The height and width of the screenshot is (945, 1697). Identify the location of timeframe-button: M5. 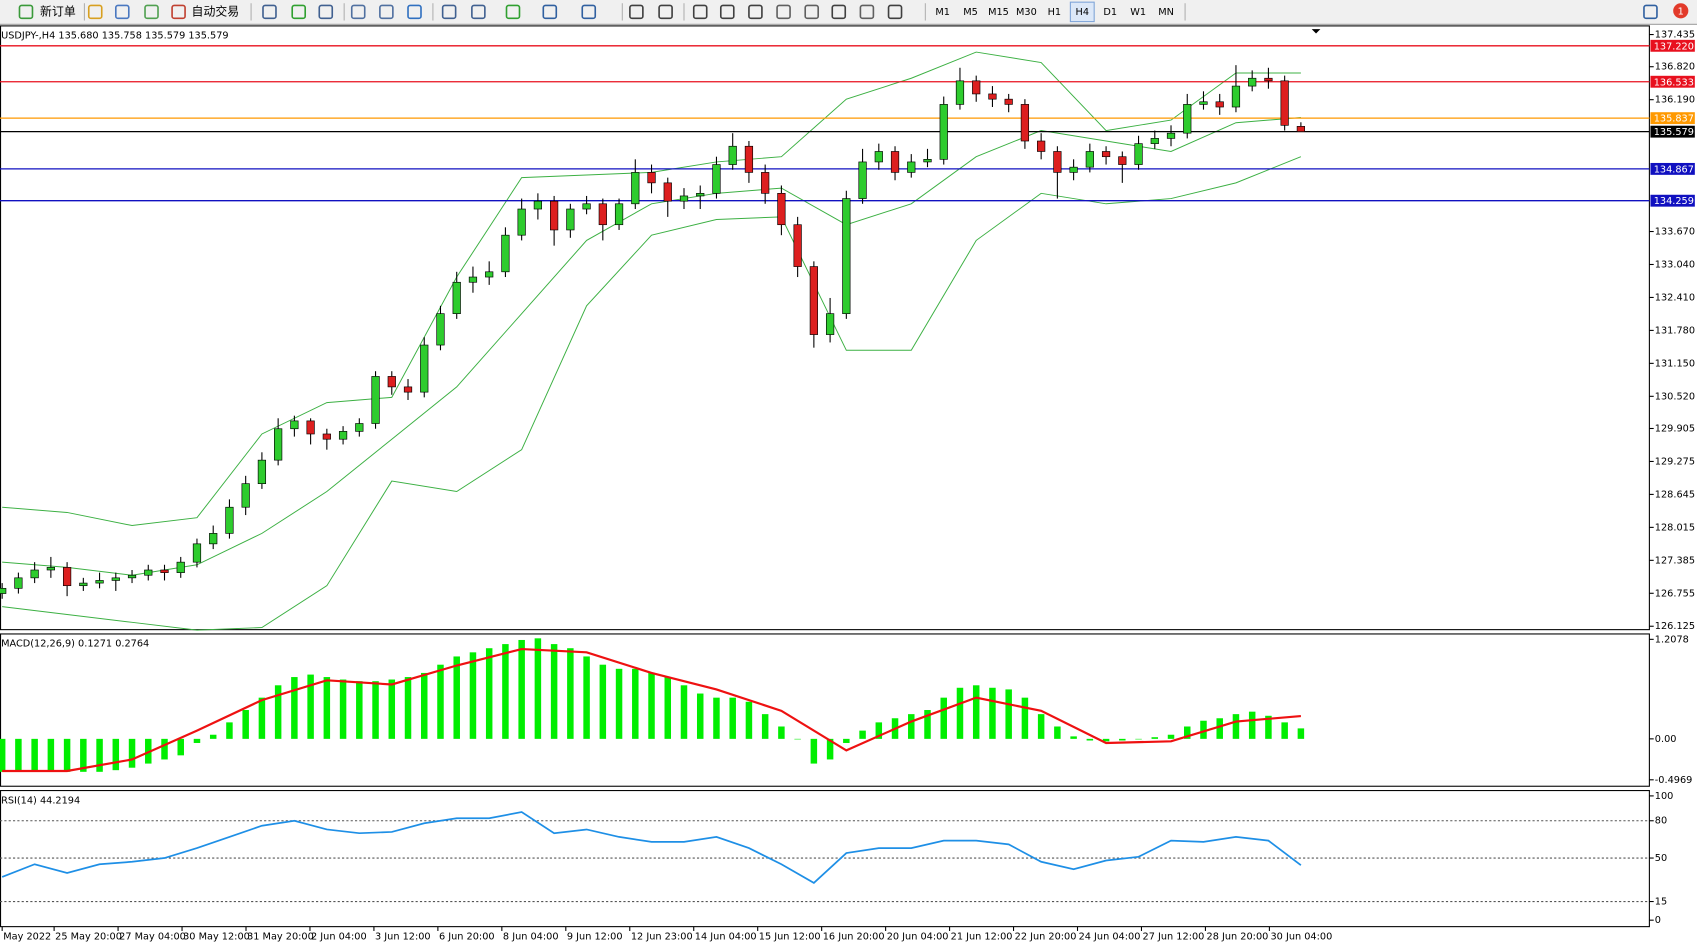
(970, 12).